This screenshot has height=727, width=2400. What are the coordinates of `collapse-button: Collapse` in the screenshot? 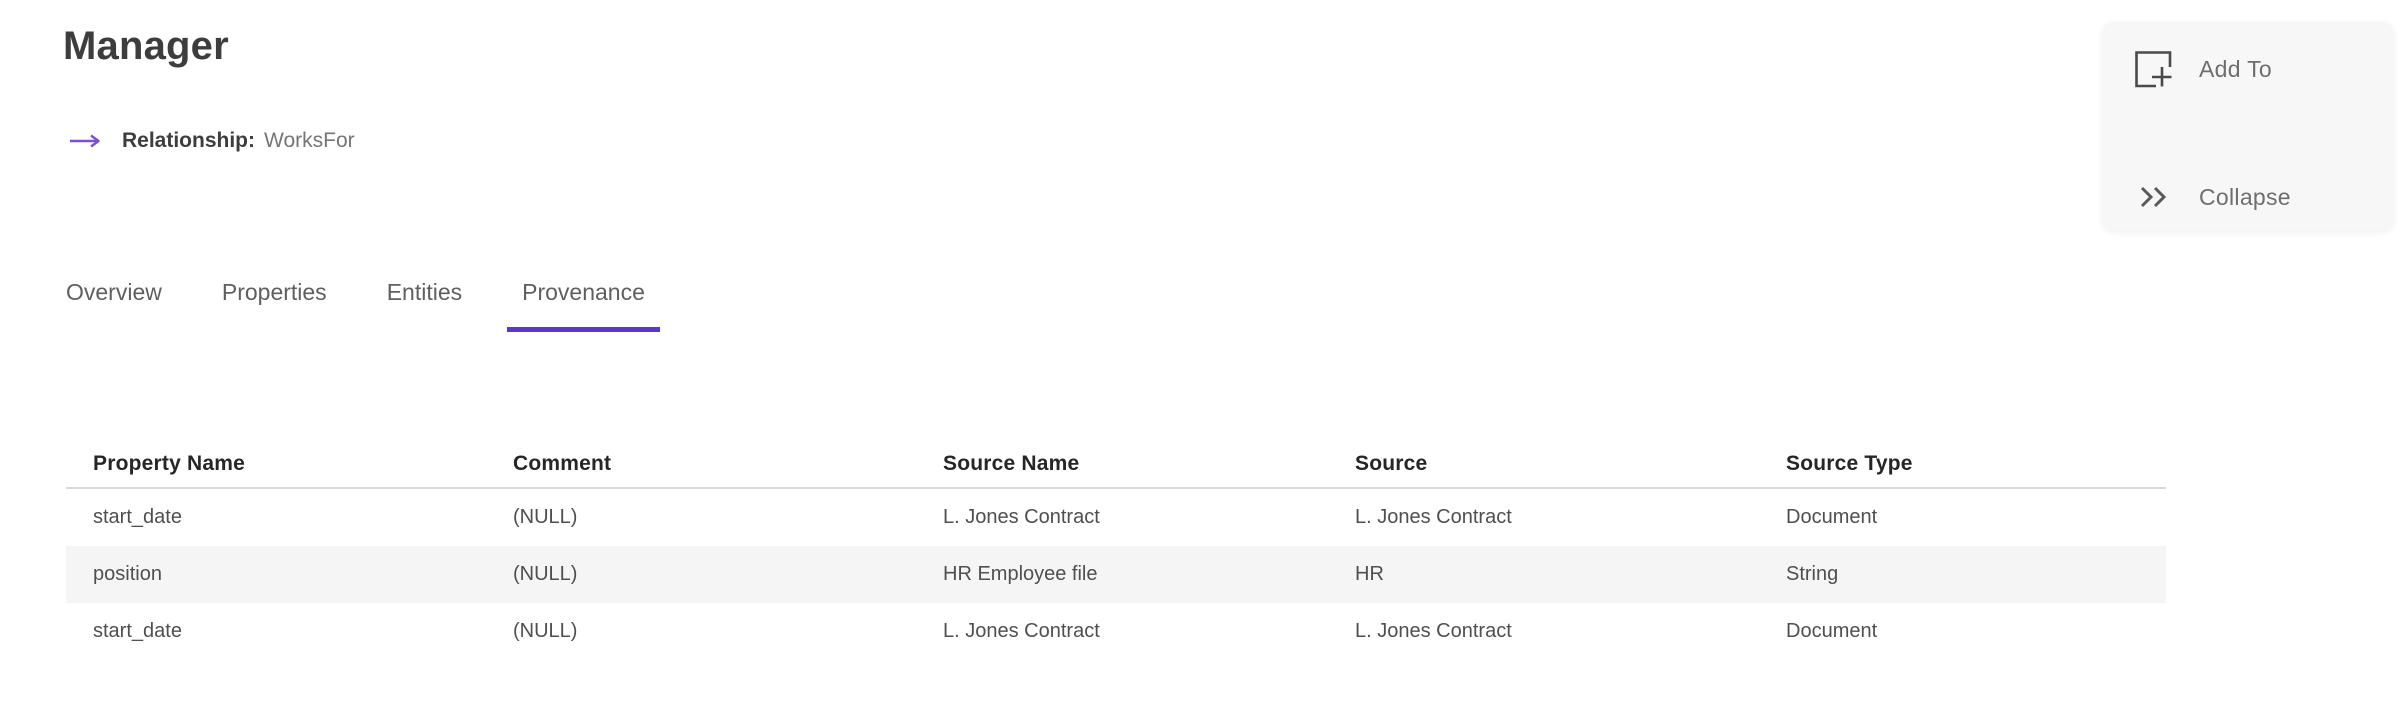 It's located at (2212, 197).